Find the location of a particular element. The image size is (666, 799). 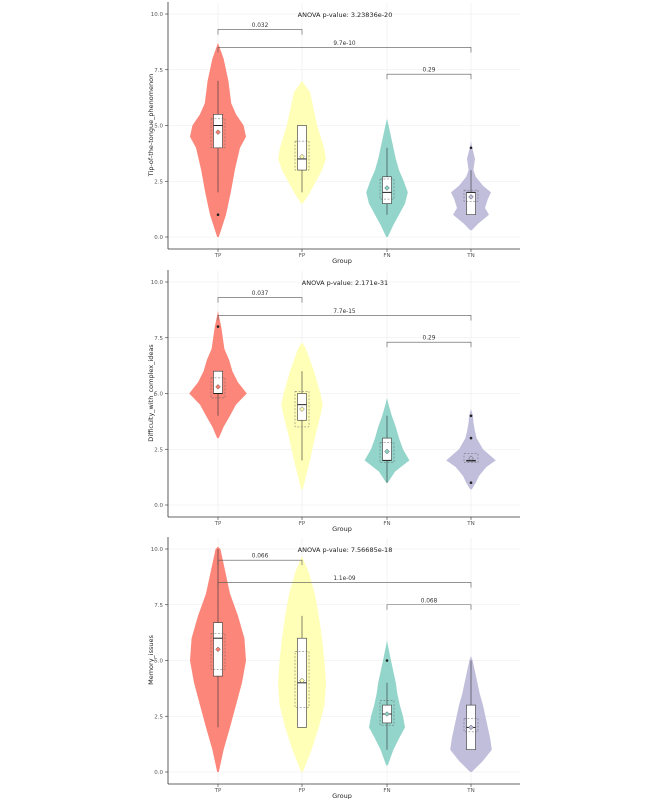

y-axis-title: Tip-of-the-tongue_phenomenon is located at coordinates (151, 125).